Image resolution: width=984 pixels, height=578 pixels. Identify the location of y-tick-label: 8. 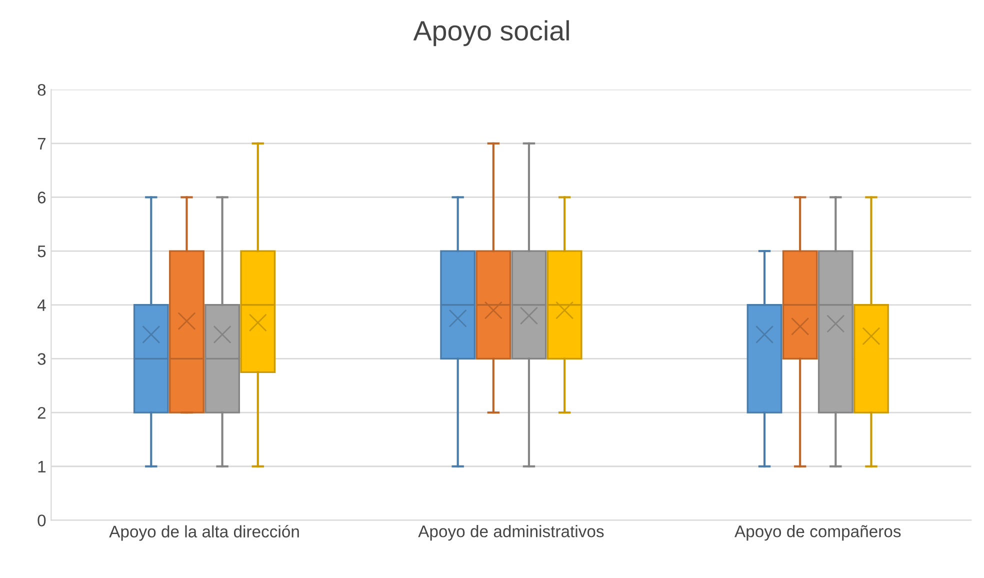
(42, 90).